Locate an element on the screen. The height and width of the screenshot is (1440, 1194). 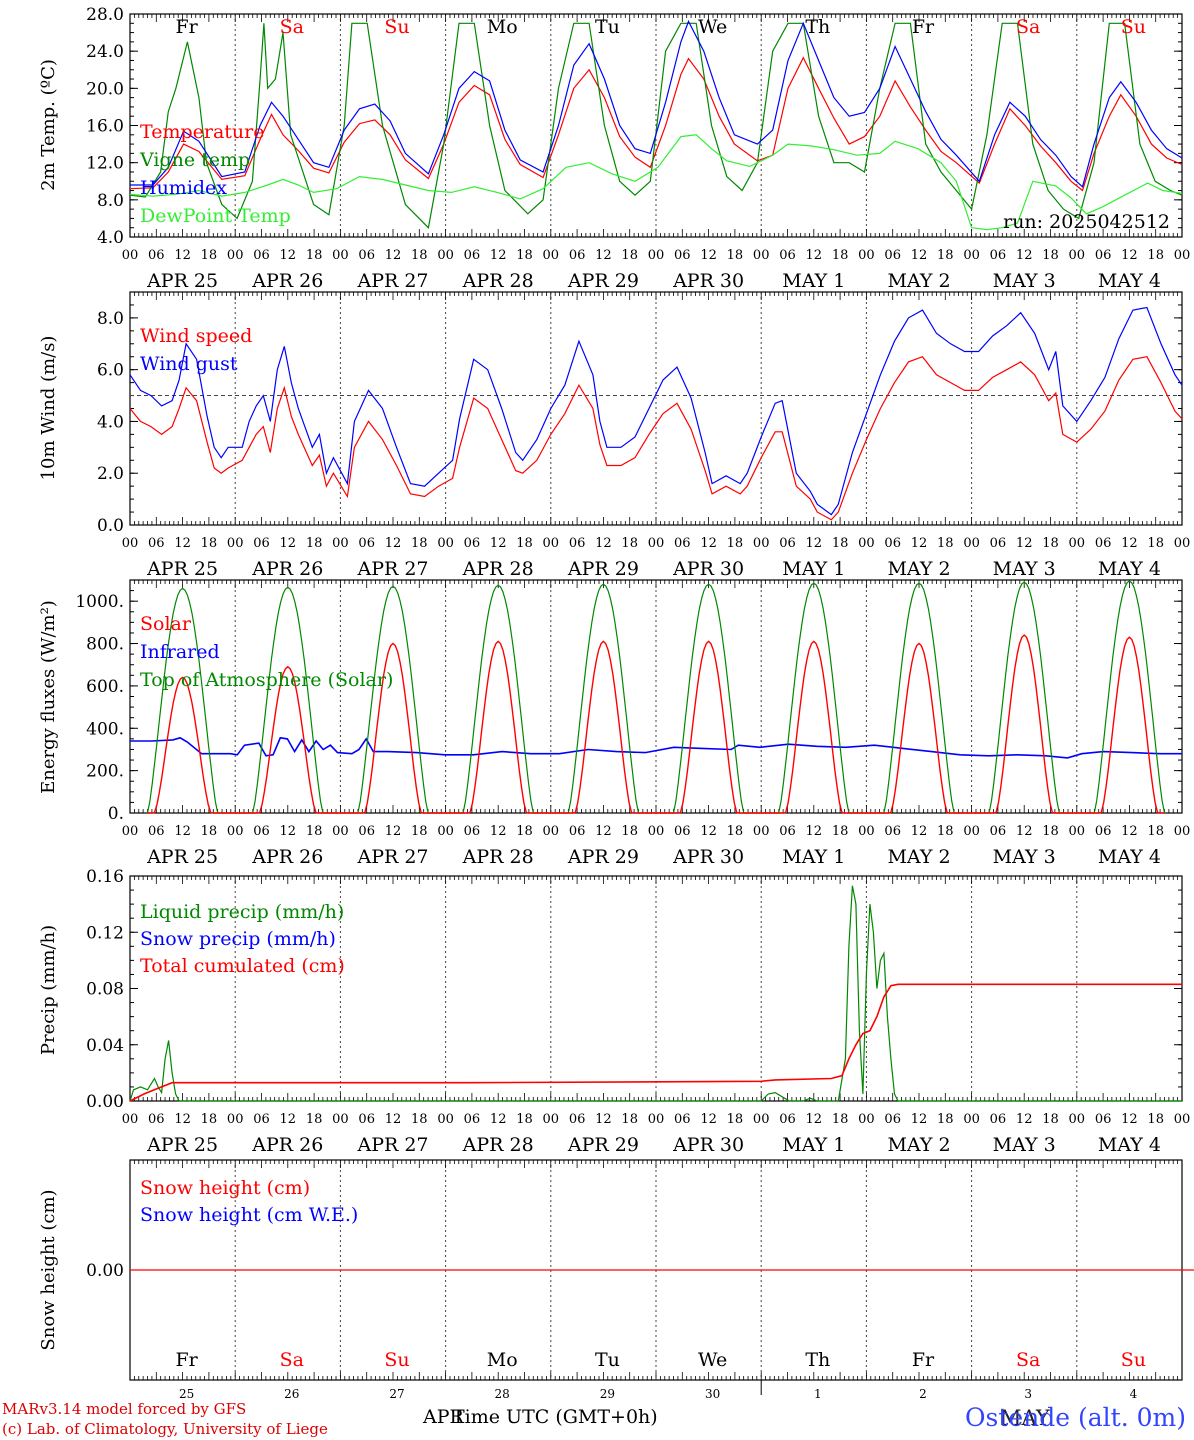
day-label: MAY 1 is located at coordinates (813, 857).